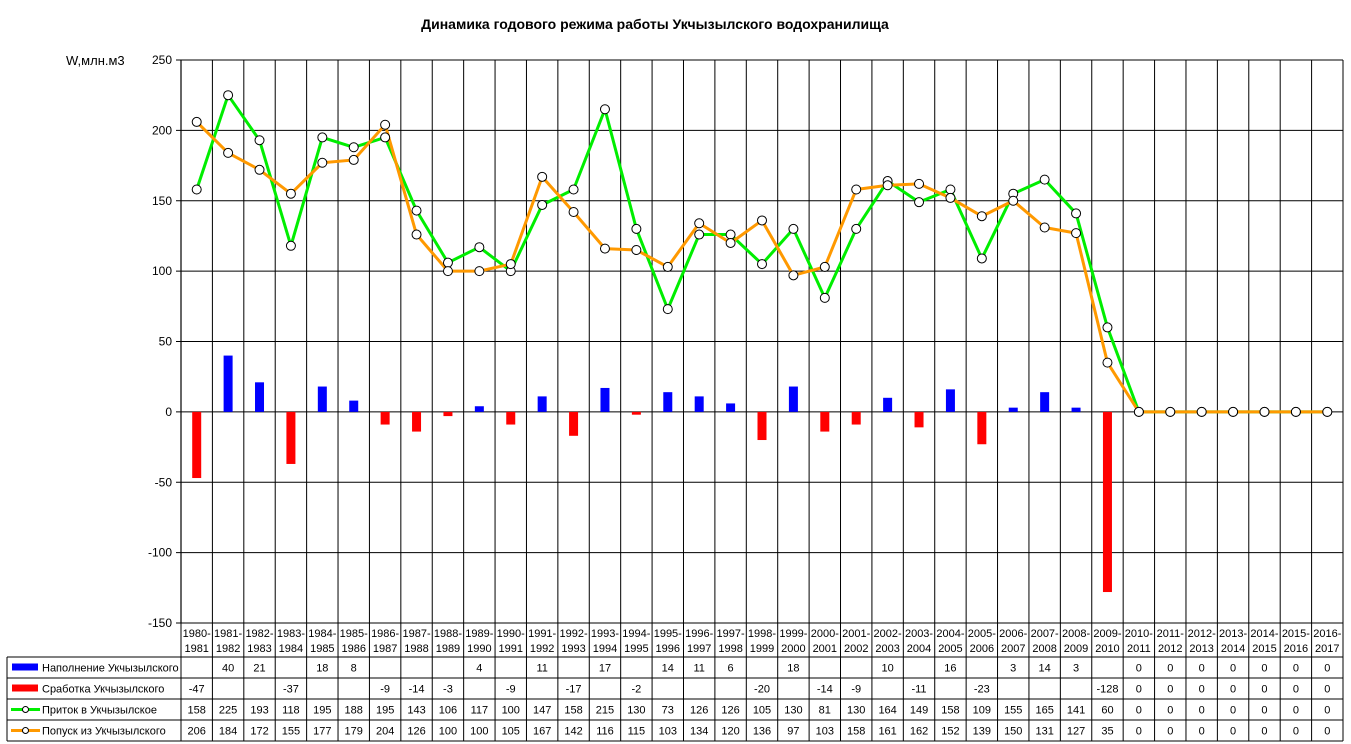  What do you see at coordinates (385, 732) in the screenshot?
I see `table-value: 204` at bounding box center [385, 732].